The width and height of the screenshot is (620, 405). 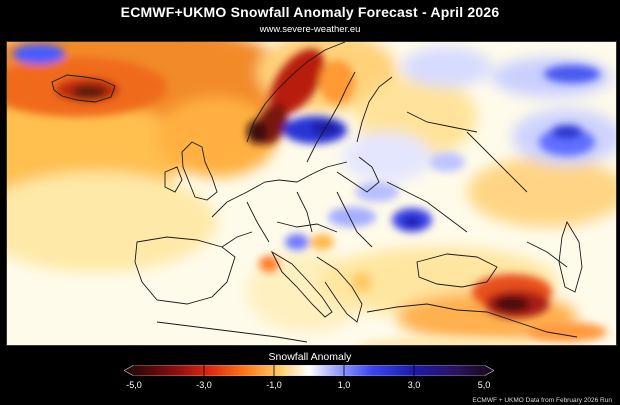 I want to click on legend-min-arrow, so click(x=129, y=370).